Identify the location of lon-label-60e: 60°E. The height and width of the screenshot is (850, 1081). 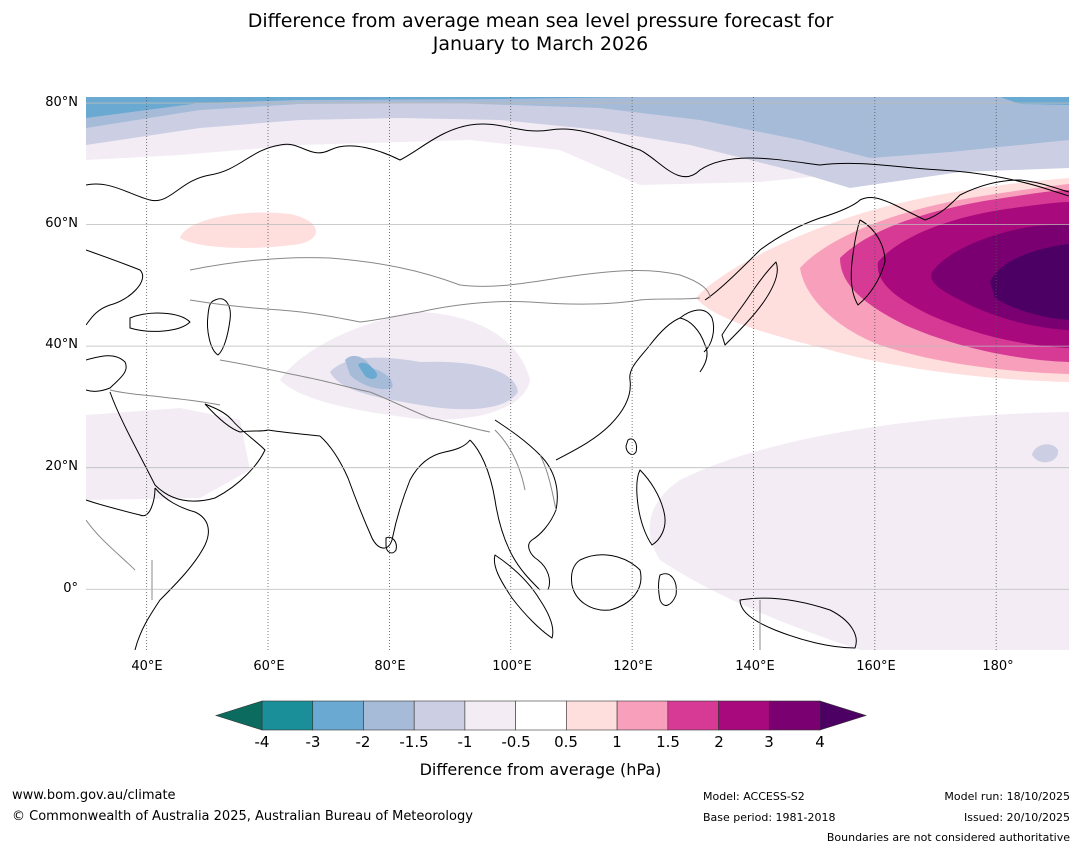
(269, 666).